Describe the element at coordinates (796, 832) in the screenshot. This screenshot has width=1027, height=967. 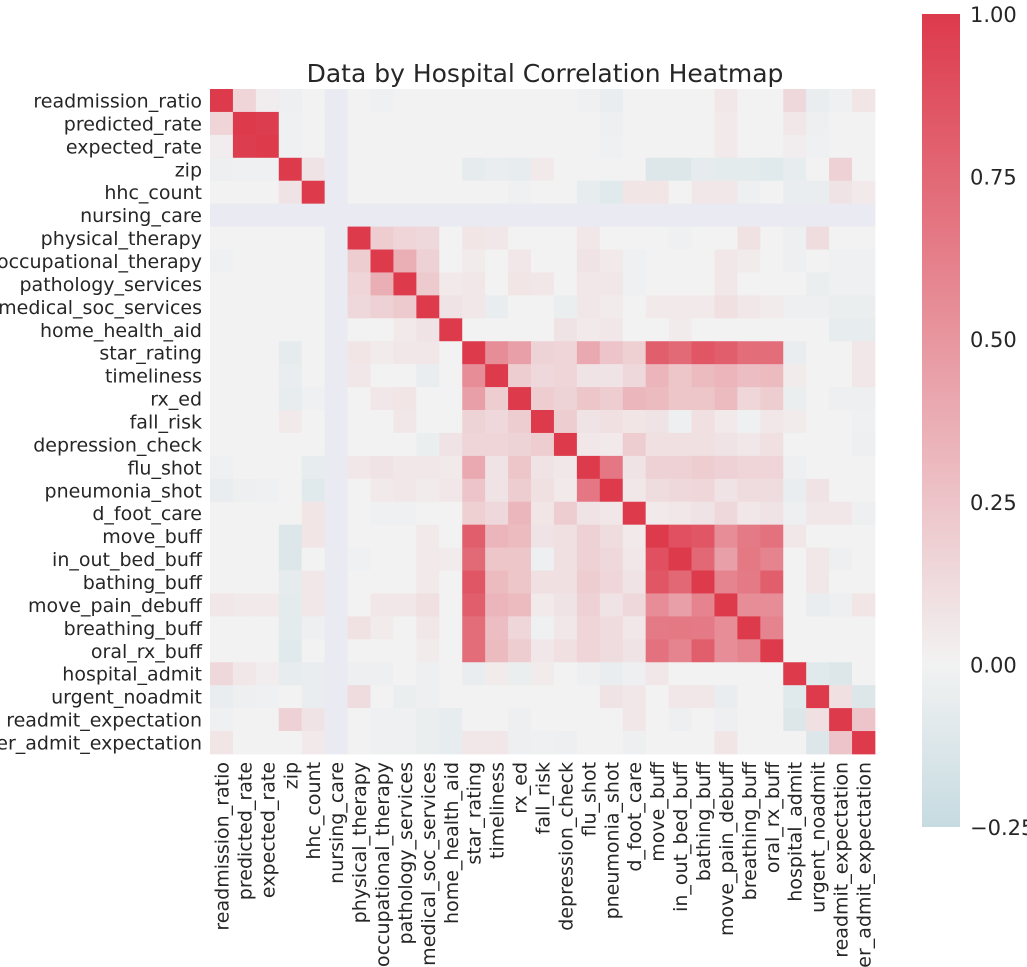
I see `x-tick-label: hospital_admit` at that location.